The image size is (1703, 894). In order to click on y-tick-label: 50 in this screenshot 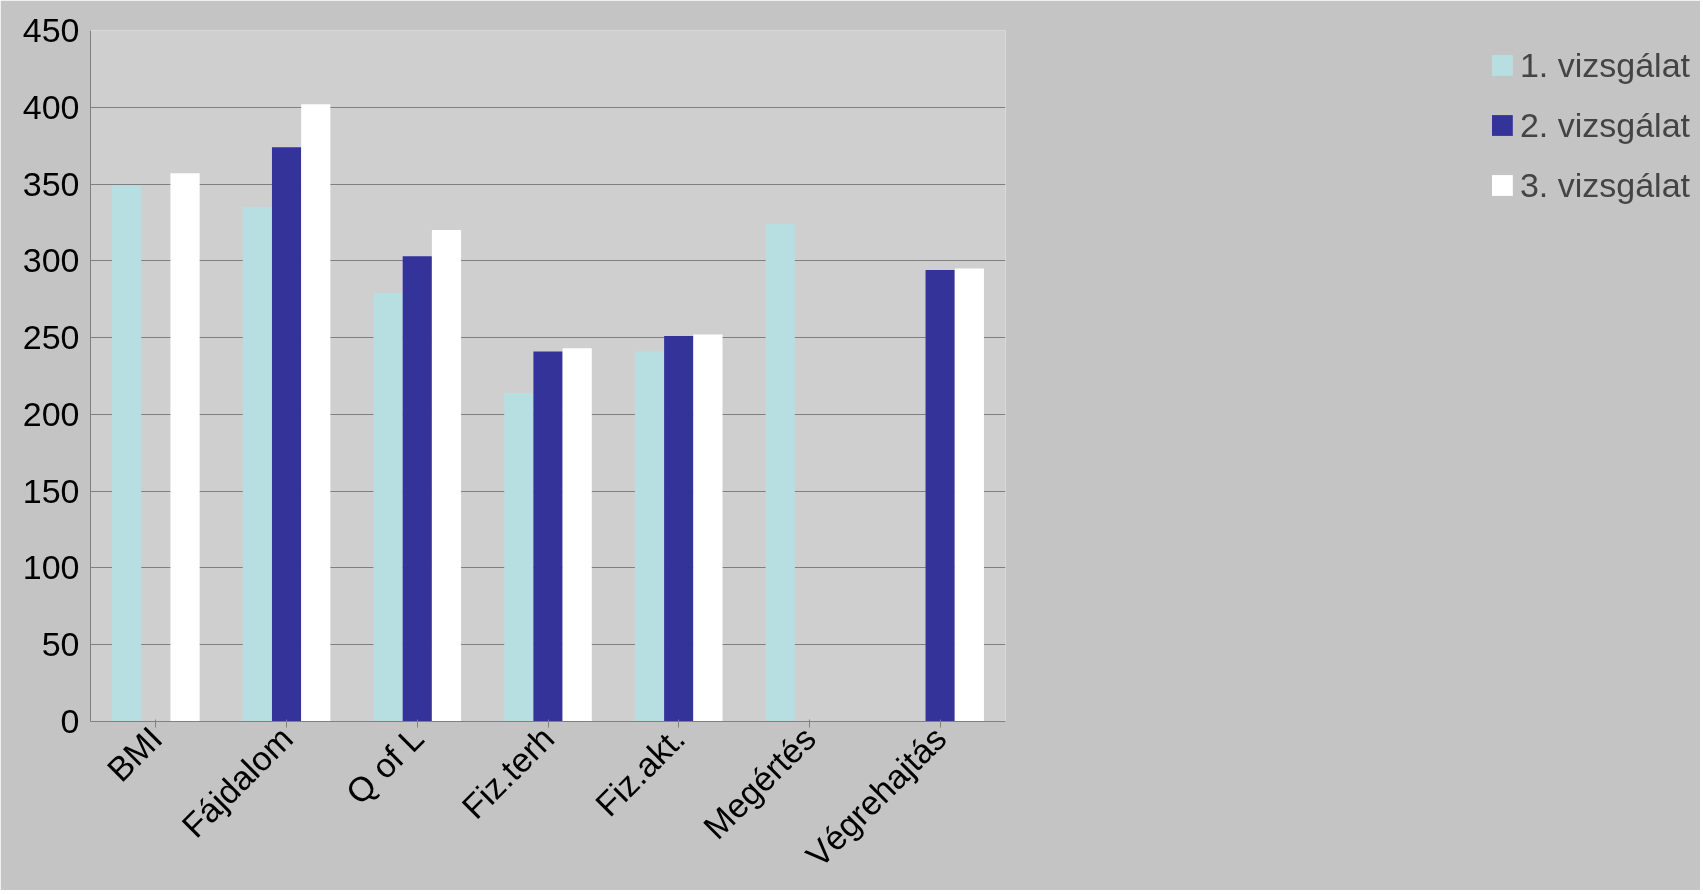, I will do `click(60, 644)`.